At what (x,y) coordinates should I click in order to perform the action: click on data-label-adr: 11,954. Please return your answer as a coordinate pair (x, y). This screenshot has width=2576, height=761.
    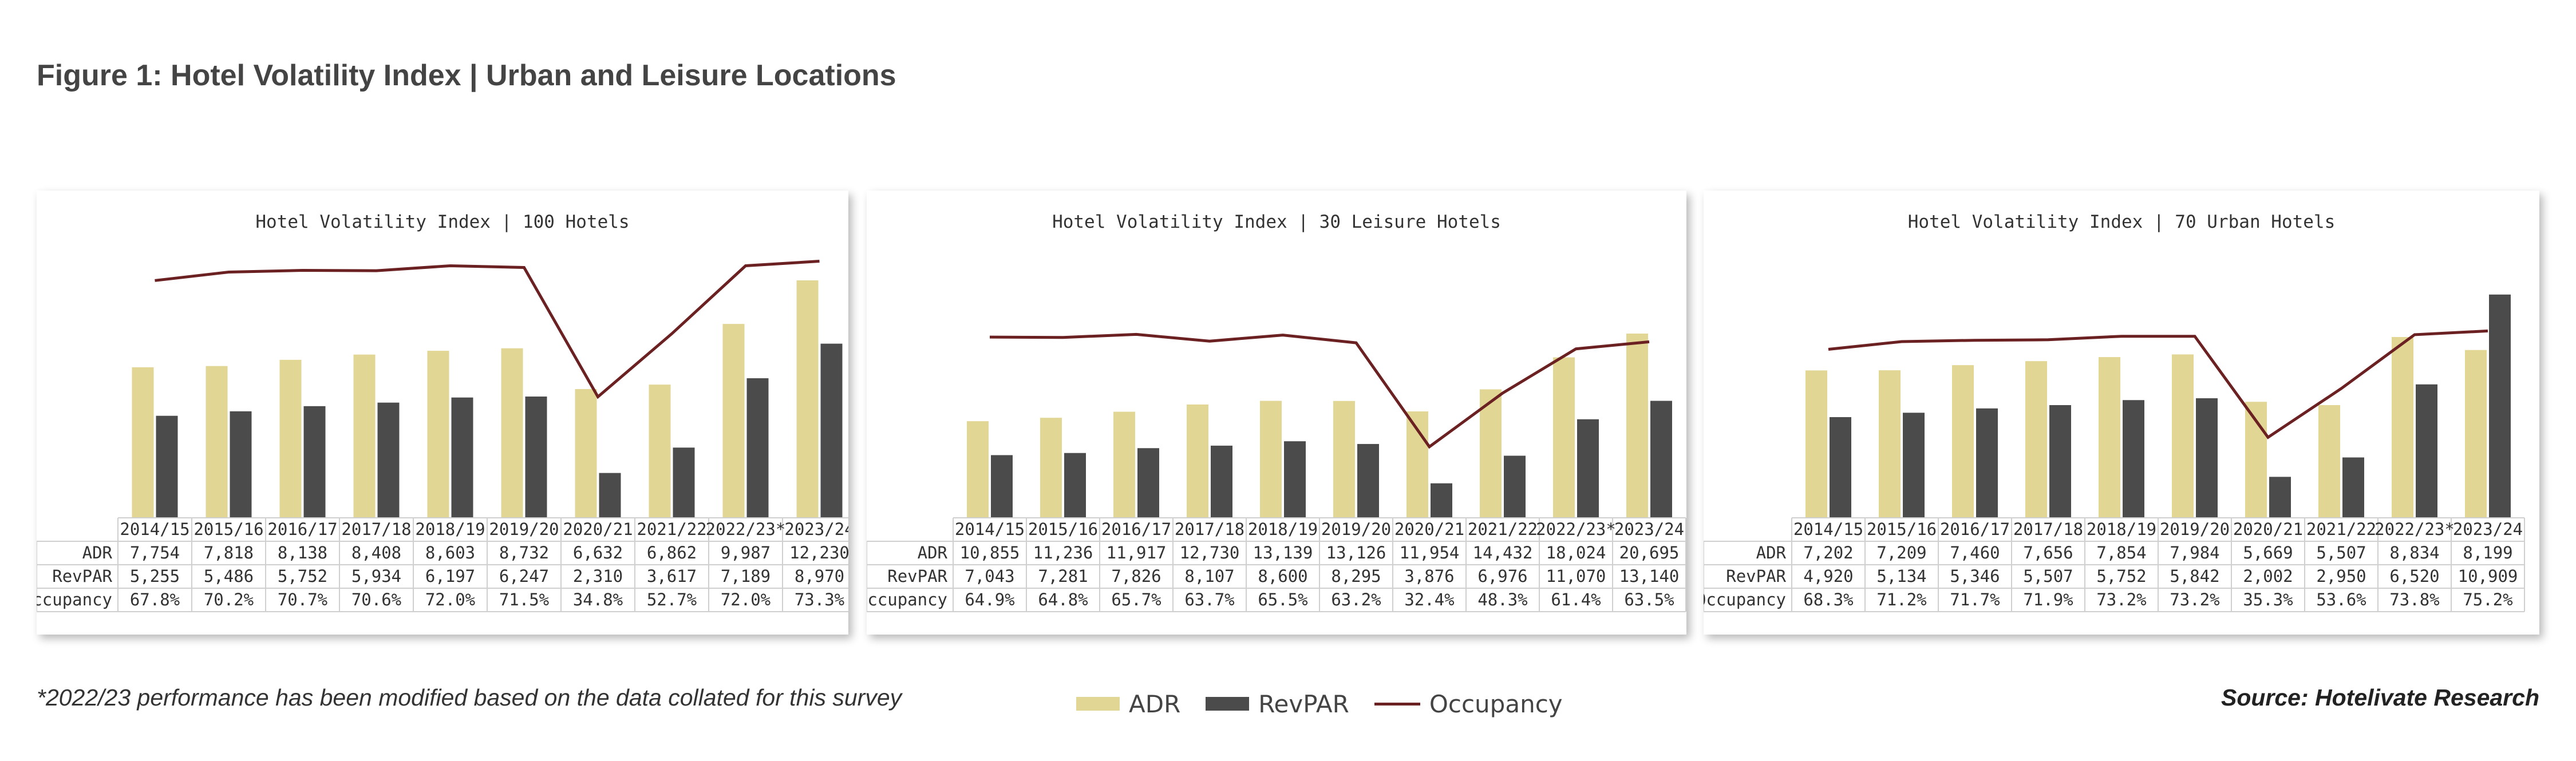
    Looking at the image, I should click on (1430, 552).